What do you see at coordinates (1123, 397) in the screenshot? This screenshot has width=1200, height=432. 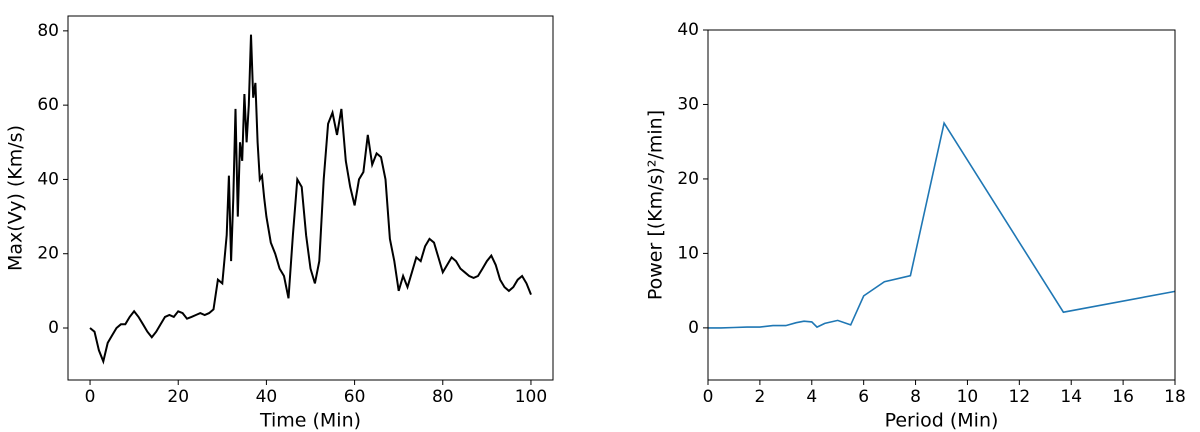 I see `x-tick-label: 16` at bounding box center [1123, 397].